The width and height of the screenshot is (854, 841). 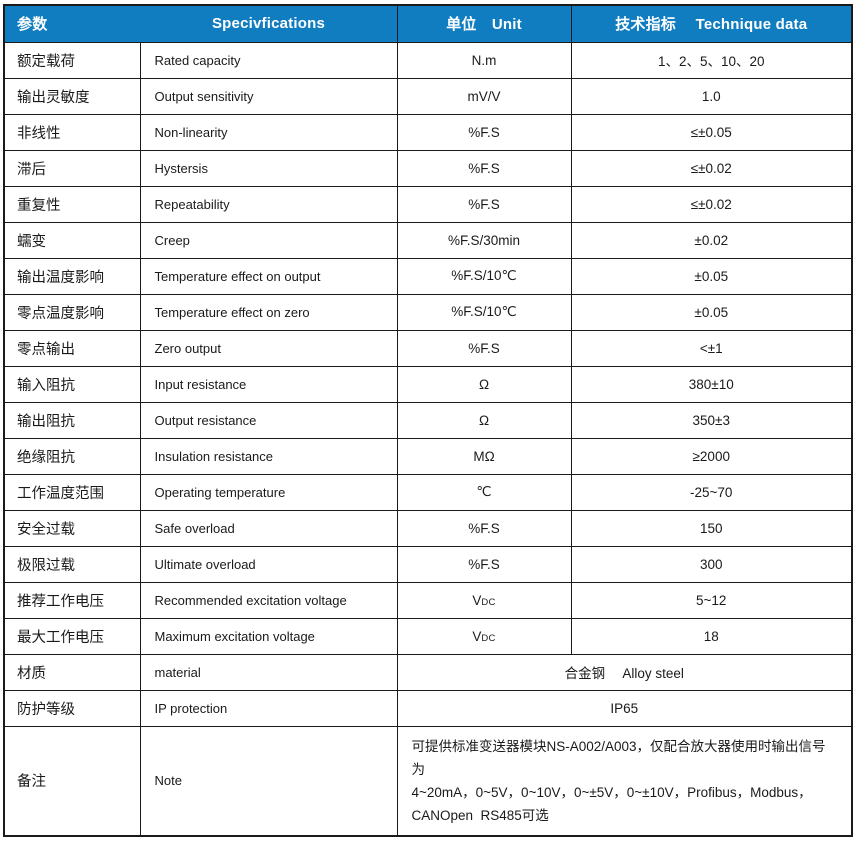 I want to click on unit-cell: ℃, so click(x=484, y=492).